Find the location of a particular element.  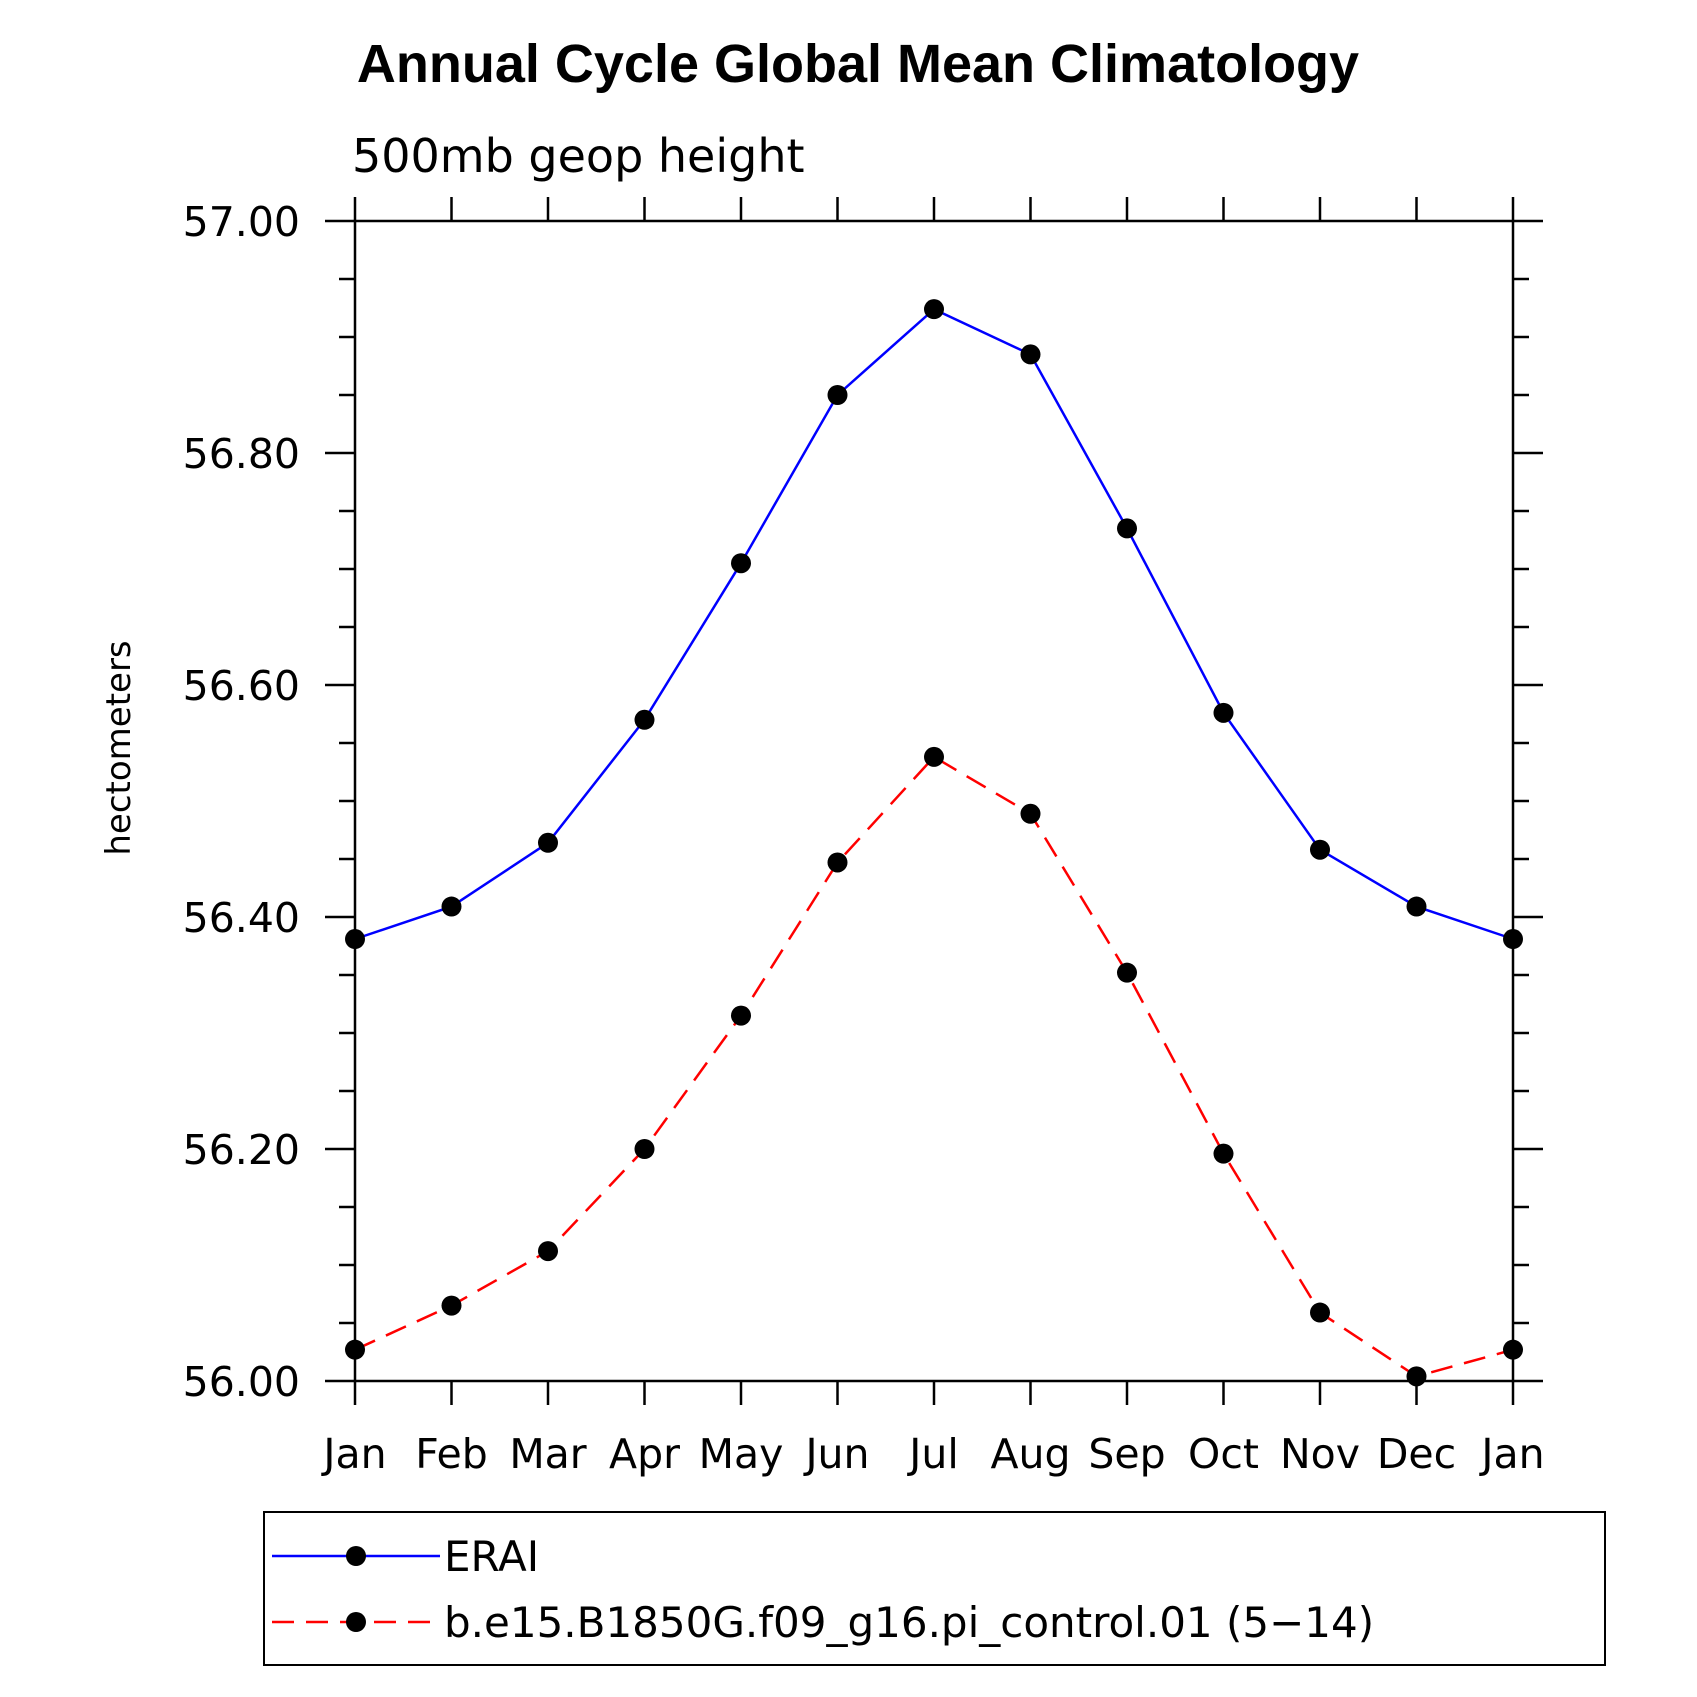

x-tick-labels: Jan Feb Mar Apr May Jun Jul Aug Sep Oct Nov Dec Jan is located at coordinates (932, 1454).